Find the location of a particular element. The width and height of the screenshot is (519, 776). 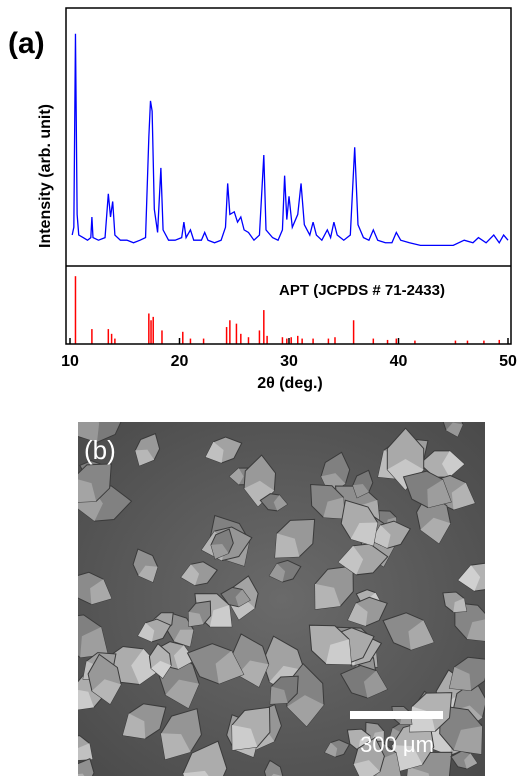

x-tick-label: 50 is located at coordinates (508, 361).